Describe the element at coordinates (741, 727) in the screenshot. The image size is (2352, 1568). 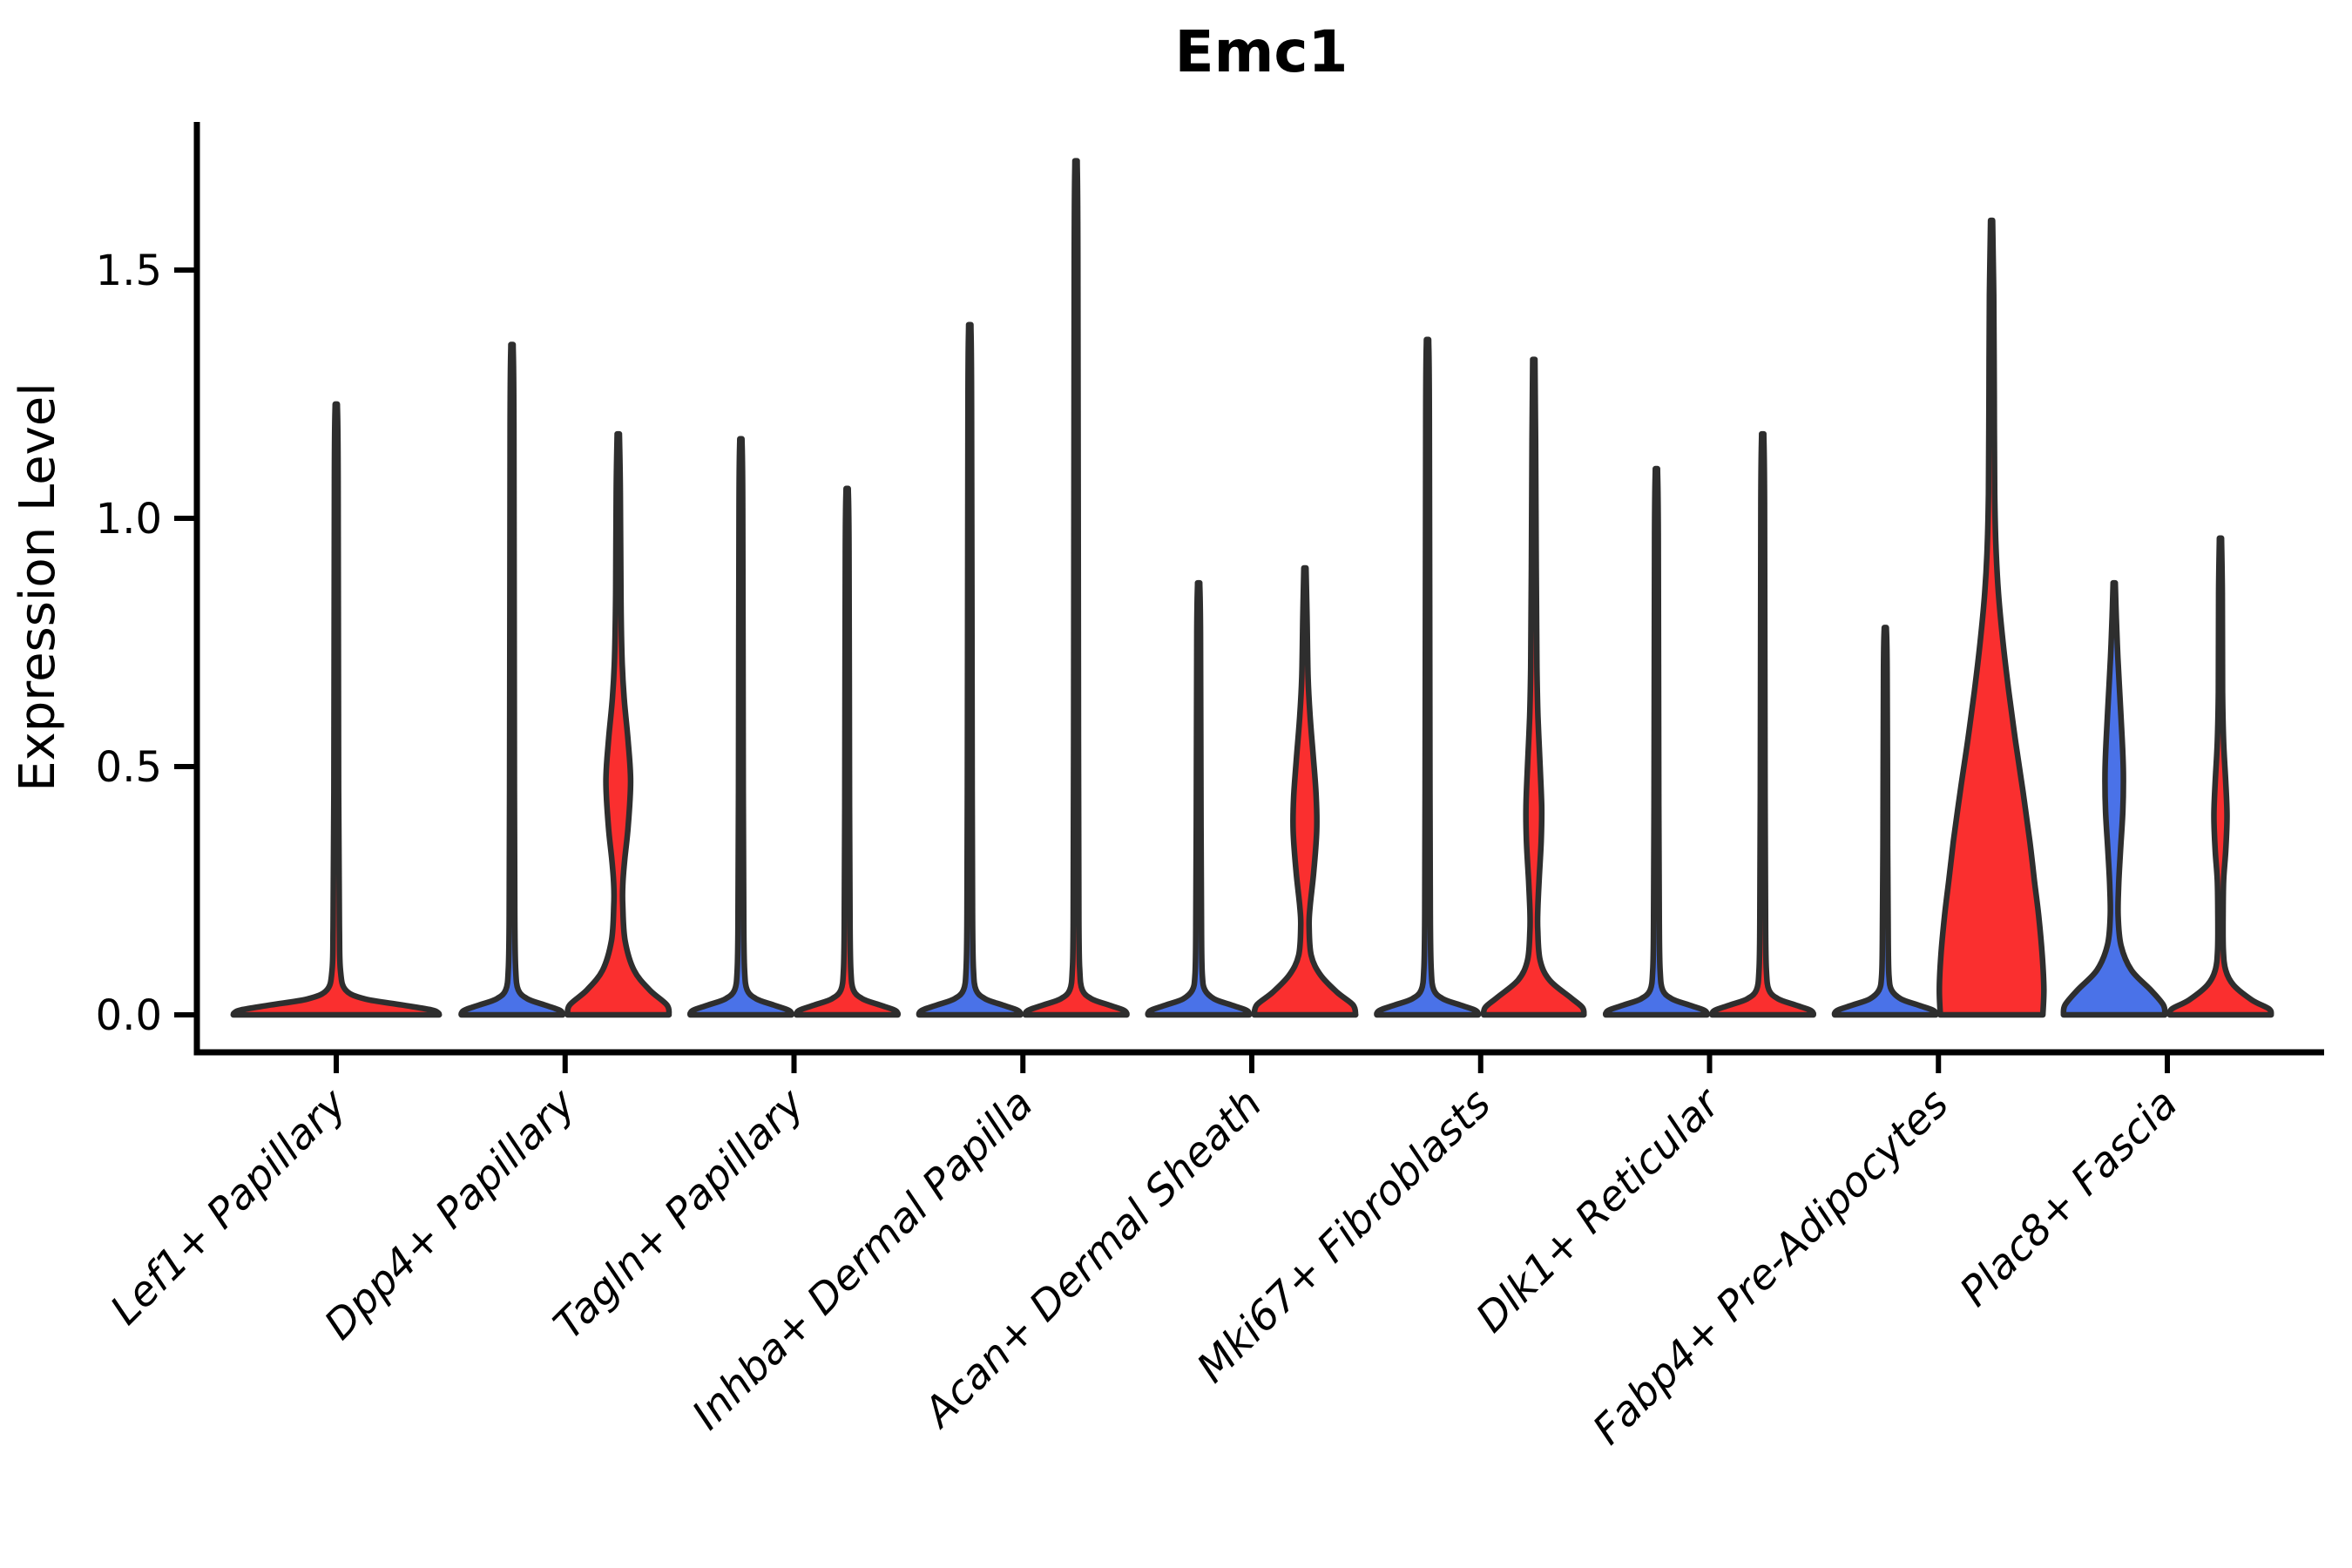
I see `violin-blue-group2-left` at that location.